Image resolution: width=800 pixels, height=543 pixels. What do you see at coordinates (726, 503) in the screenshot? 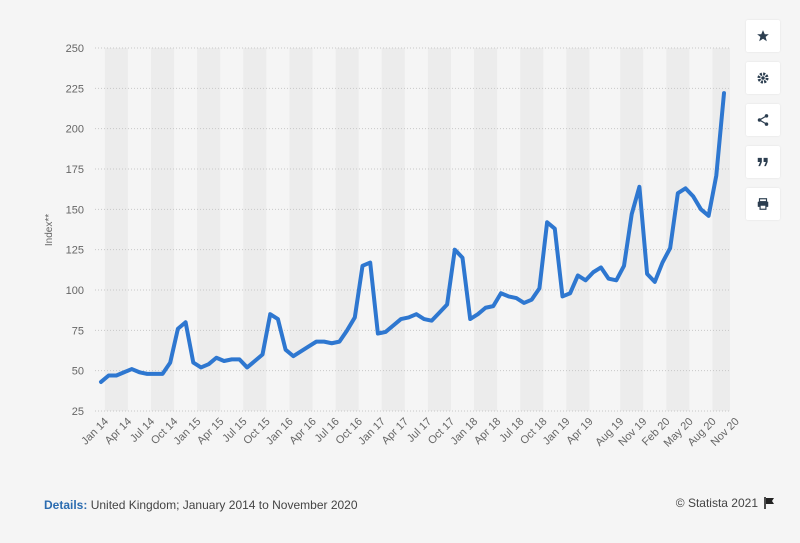
I see `source-credit: © Statista 2021` at bounding box center [726, 503].